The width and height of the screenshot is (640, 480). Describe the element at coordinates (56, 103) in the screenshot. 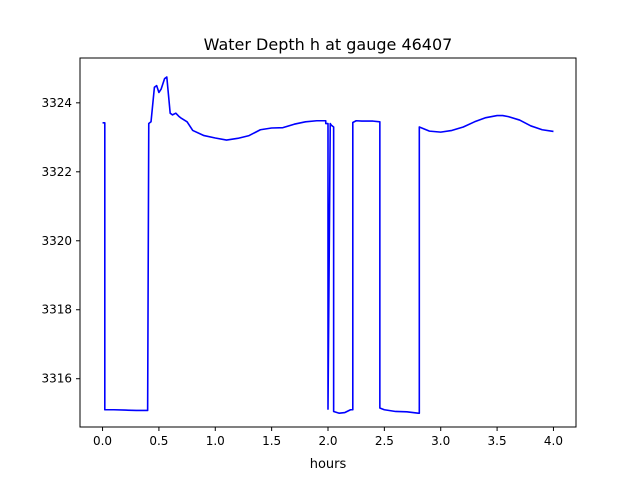

I see `y-tick-label: 3324` at that location.